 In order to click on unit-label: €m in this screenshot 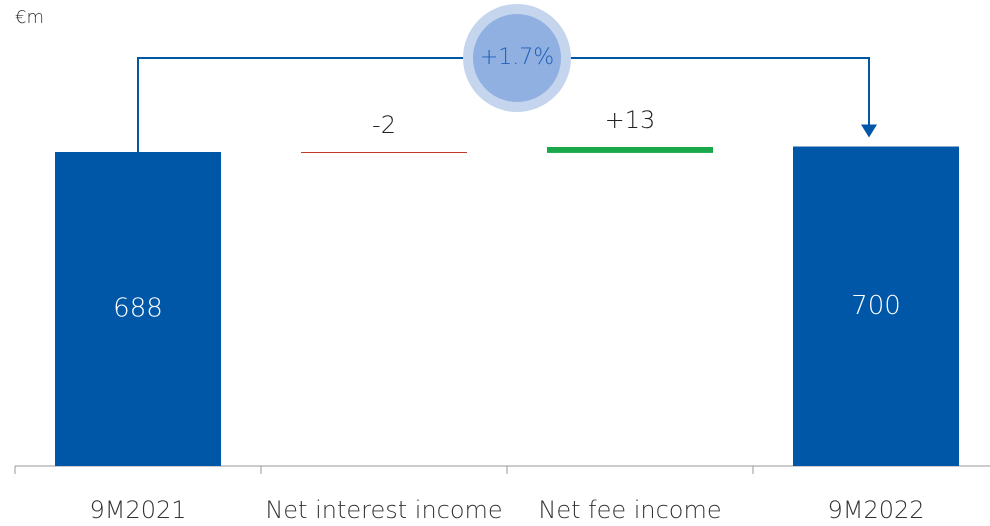, I will do `click(29, 17)`.